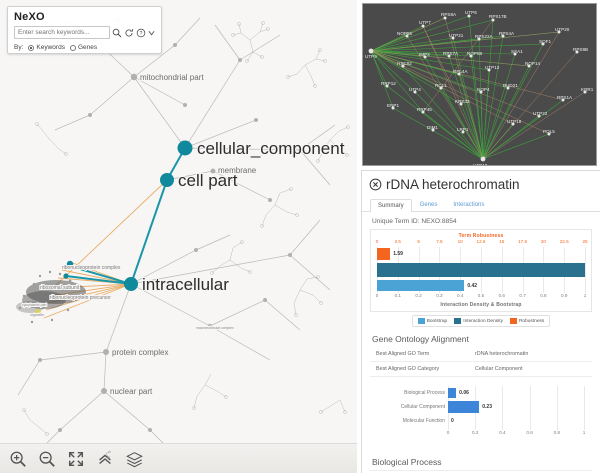 The width and height of the screenshot is (600, 473). Describe the element at coordinates (439, 295) in the screenshot. I see `axis-tick: 0.3` at that location.